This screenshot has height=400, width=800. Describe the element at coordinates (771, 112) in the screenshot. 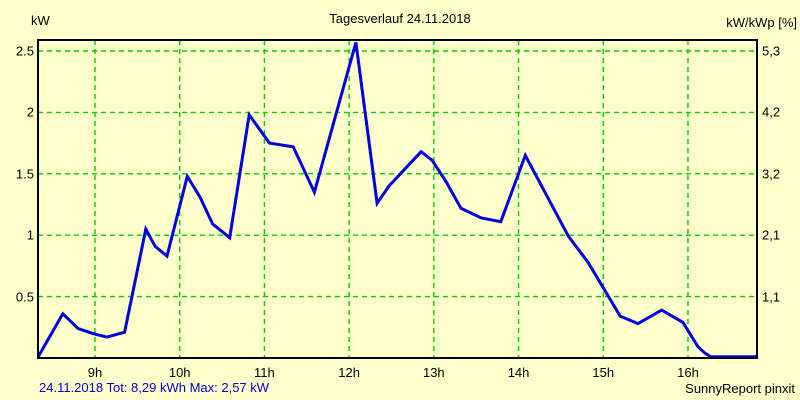

I see `y-axis-tick-right: 4,2` at that location.